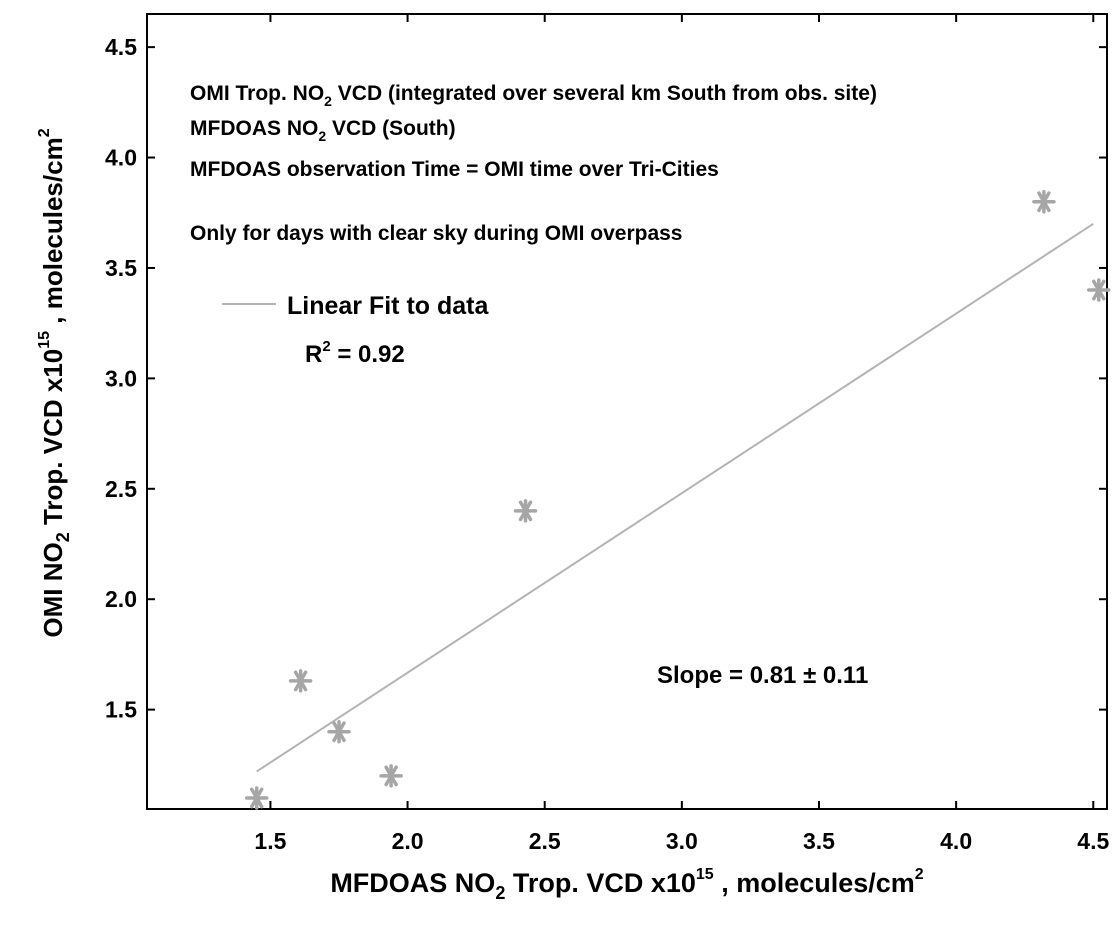 The height and width of the screenshot is (929, 1112). I want to click on x-tick-labels: 1.5 2.0 2.5 3.0 3.5 4.0 4.5, so click(681, 841).